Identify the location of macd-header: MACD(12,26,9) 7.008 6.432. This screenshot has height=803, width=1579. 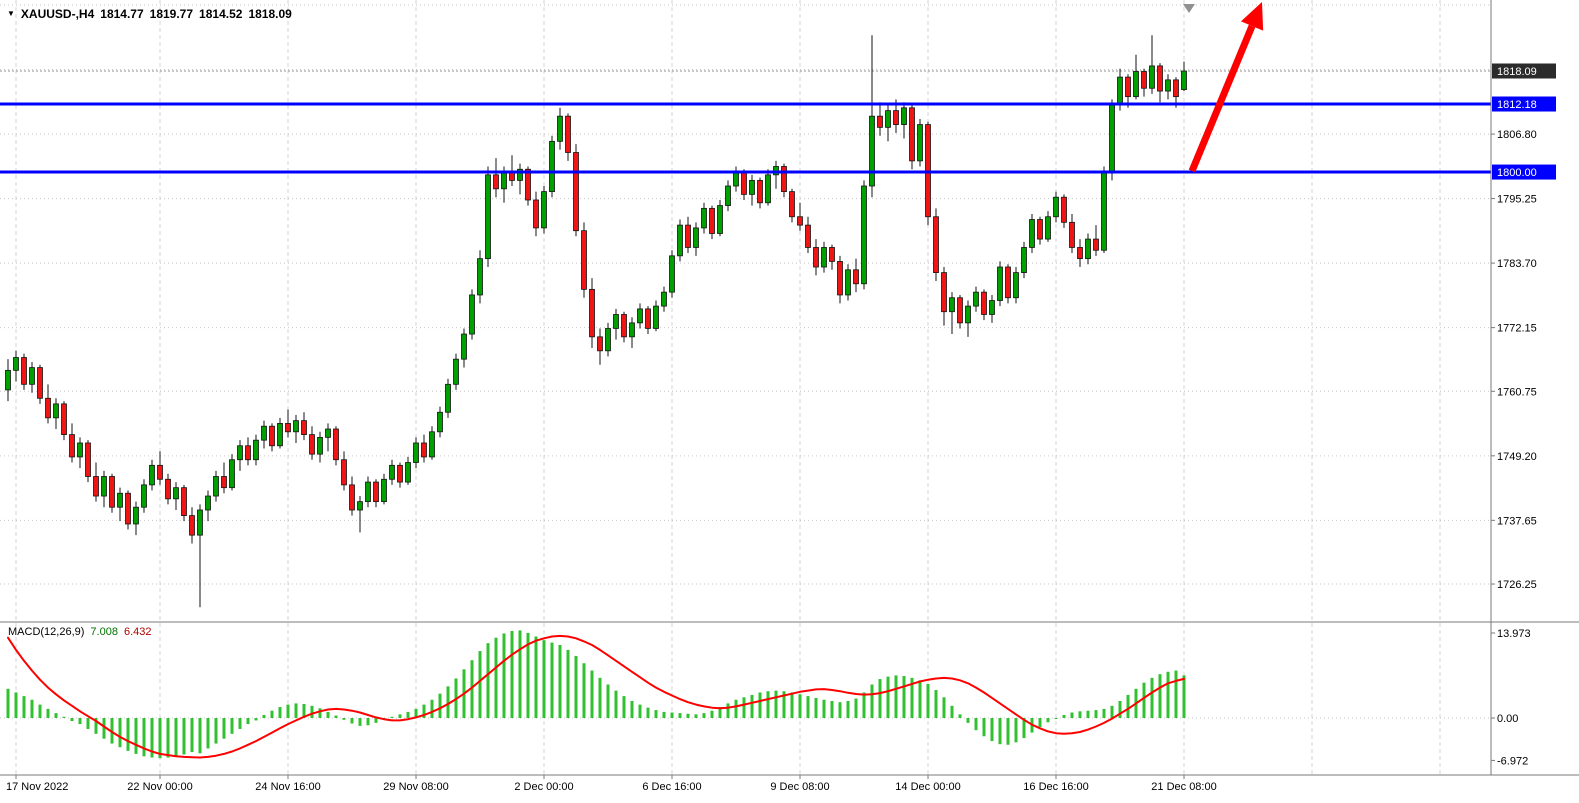
(79, 632).